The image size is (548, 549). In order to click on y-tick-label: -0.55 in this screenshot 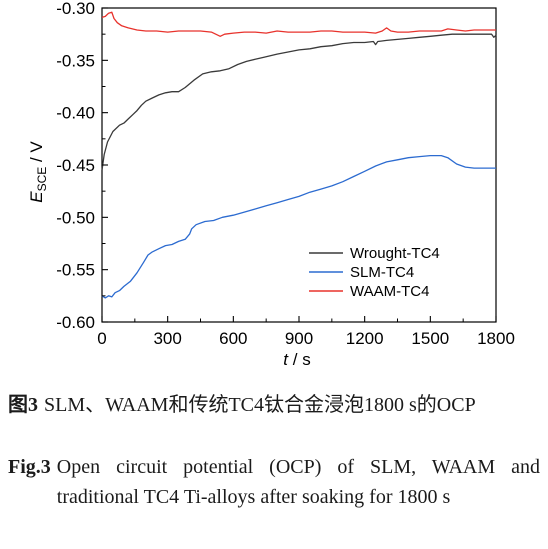, I will do `click(75, 270)`.